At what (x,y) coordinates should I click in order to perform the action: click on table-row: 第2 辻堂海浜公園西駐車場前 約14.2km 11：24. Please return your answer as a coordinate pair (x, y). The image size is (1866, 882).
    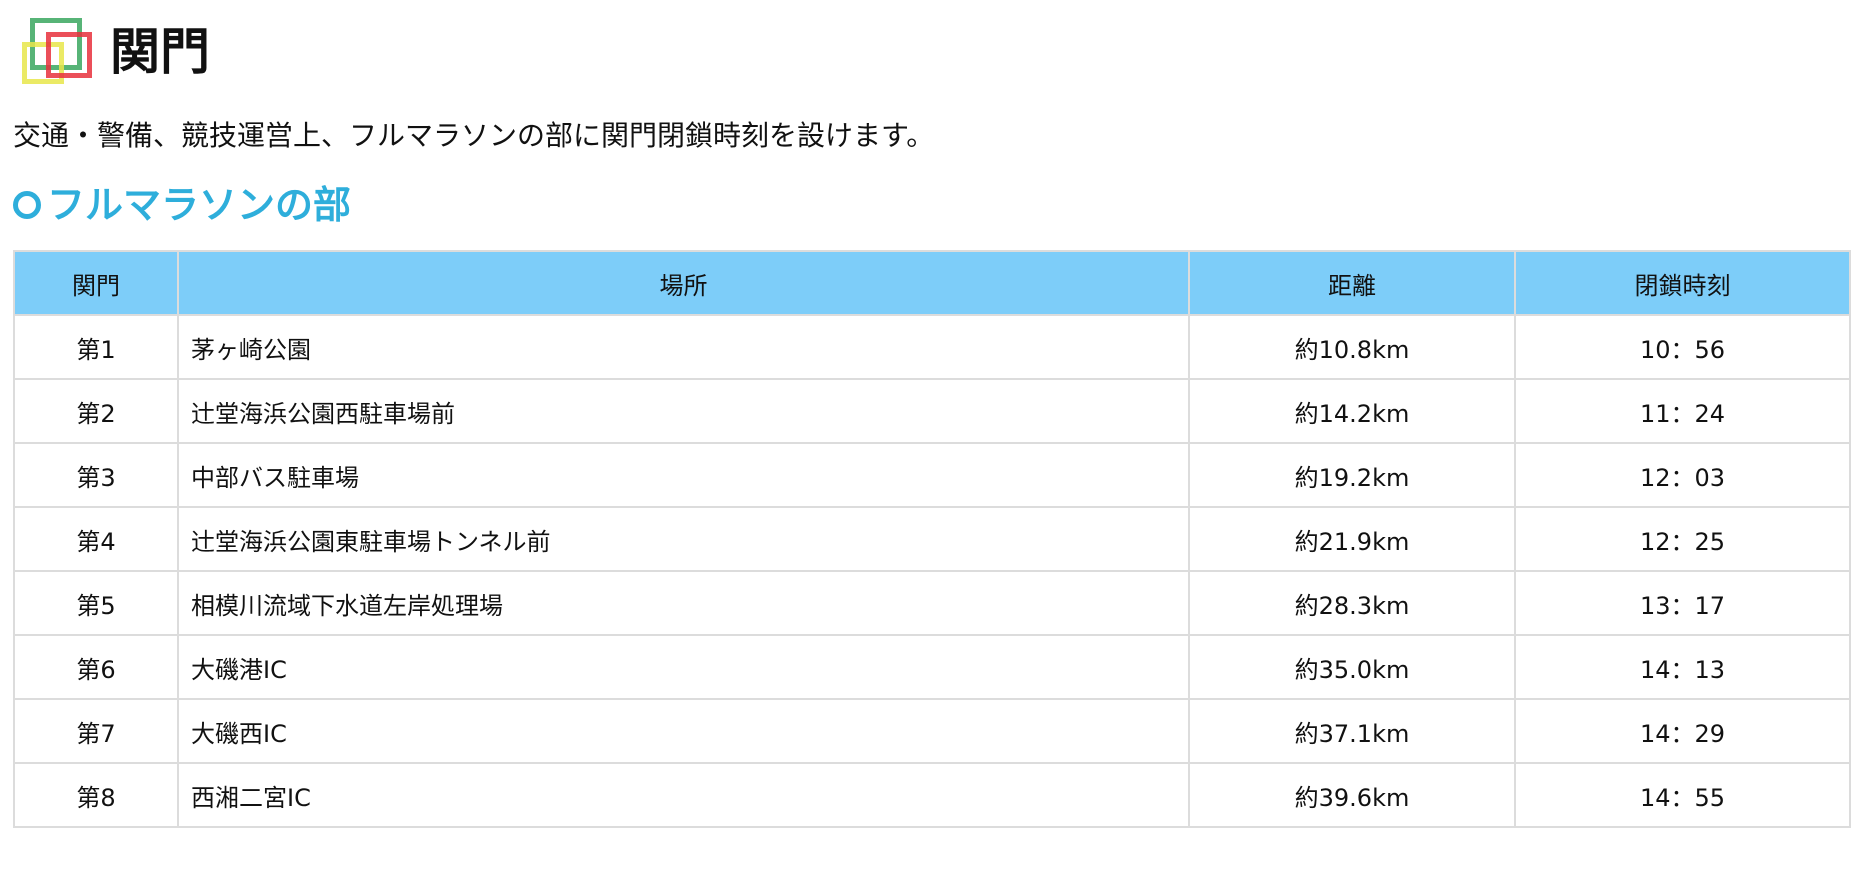
    Looking at the image, I should click on (932, 411).